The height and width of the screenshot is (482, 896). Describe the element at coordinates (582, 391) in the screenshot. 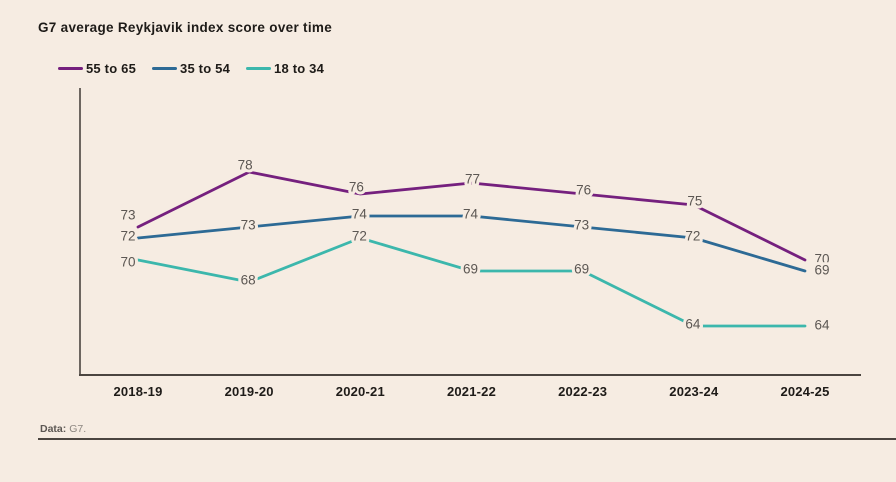

I see `x-axis-label: 2022-23` at that location.